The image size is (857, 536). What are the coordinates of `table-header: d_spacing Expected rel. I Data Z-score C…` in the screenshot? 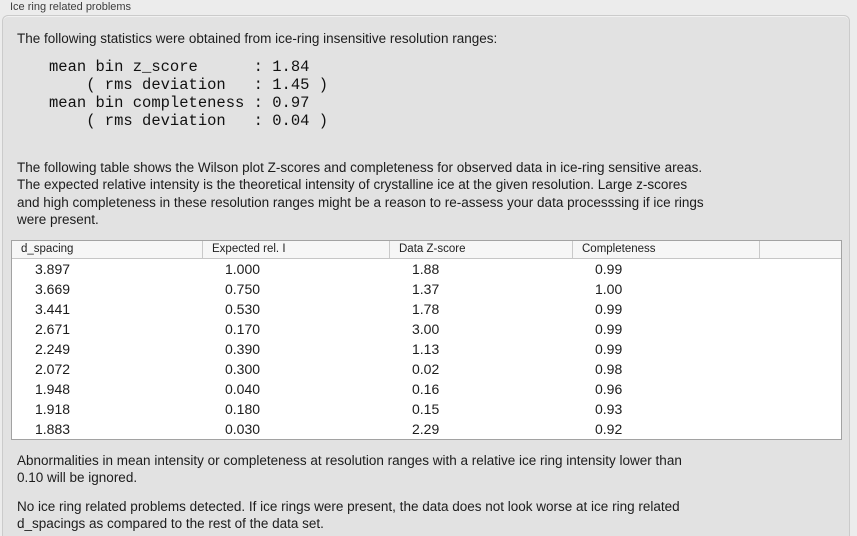 It's located at (426, 249).